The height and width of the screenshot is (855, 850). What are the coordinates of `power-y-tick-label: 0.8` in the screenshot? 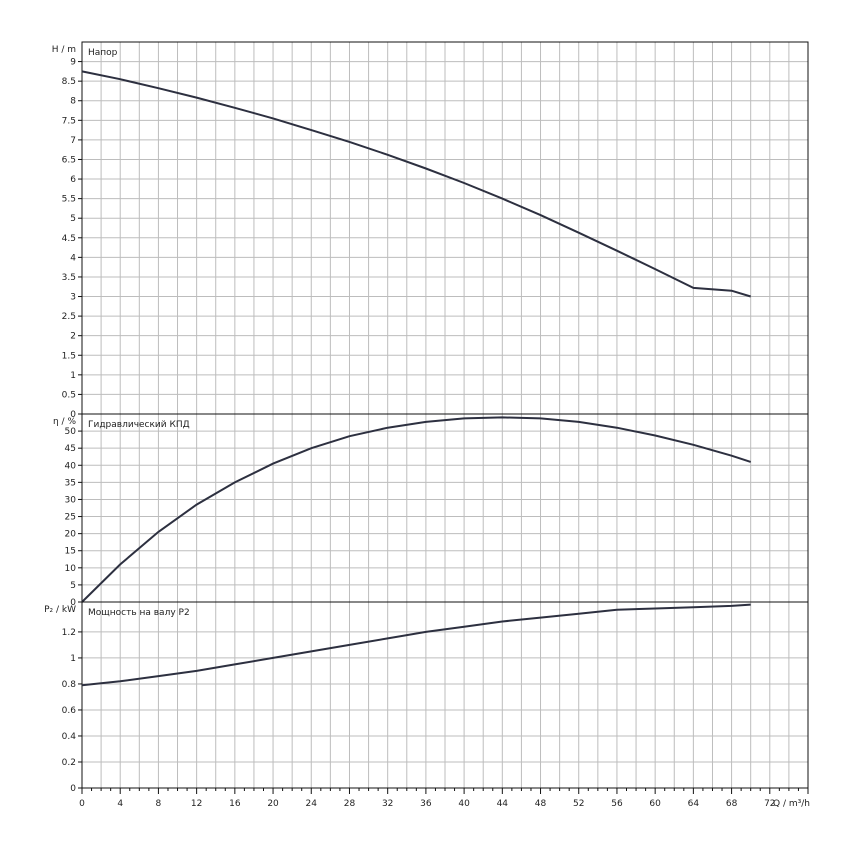 It's located at (69, 685).